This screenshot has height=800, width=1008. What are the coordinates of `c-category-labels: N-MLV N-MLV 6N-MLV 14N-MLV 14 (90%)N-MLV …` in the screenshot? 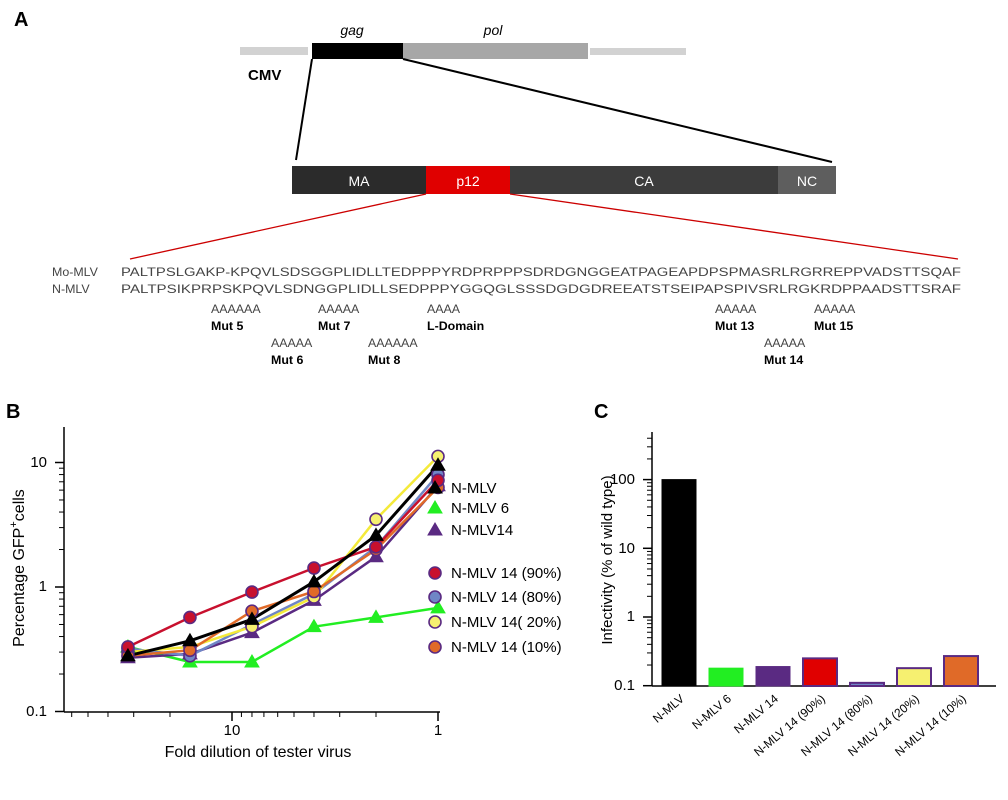 It's located at (809, 725).